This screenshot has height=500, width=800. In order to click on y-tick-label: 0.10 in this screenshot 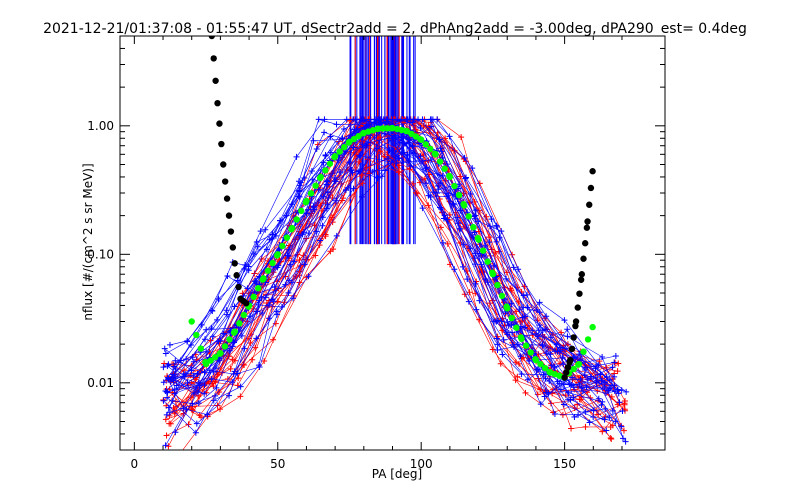, I will do `click(100, 254)`.